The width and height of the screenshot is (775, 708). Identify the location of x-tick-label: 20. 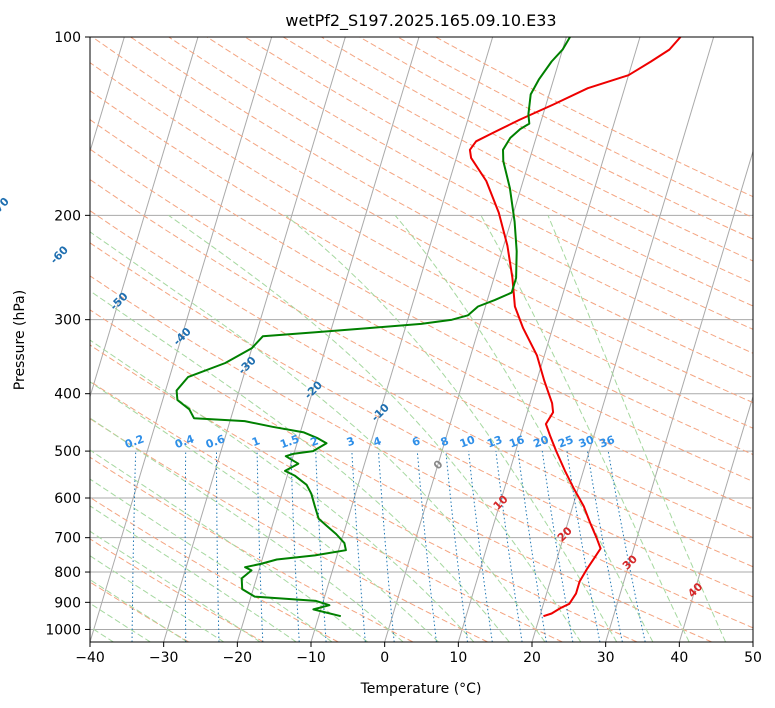
(532, 658).